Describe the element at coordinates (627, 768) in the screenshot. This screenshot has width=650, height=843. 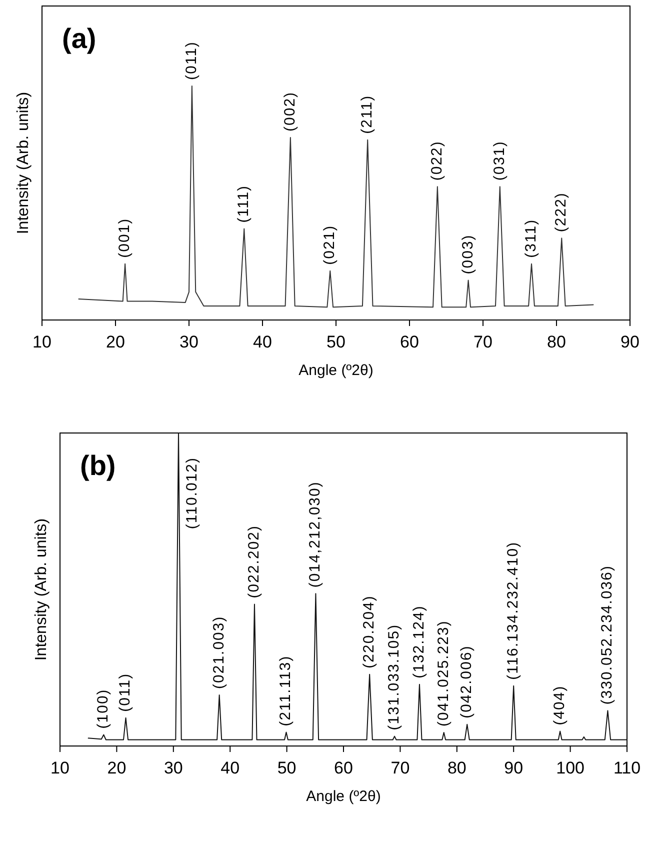
I see `x-tick-label: 110` at that location.